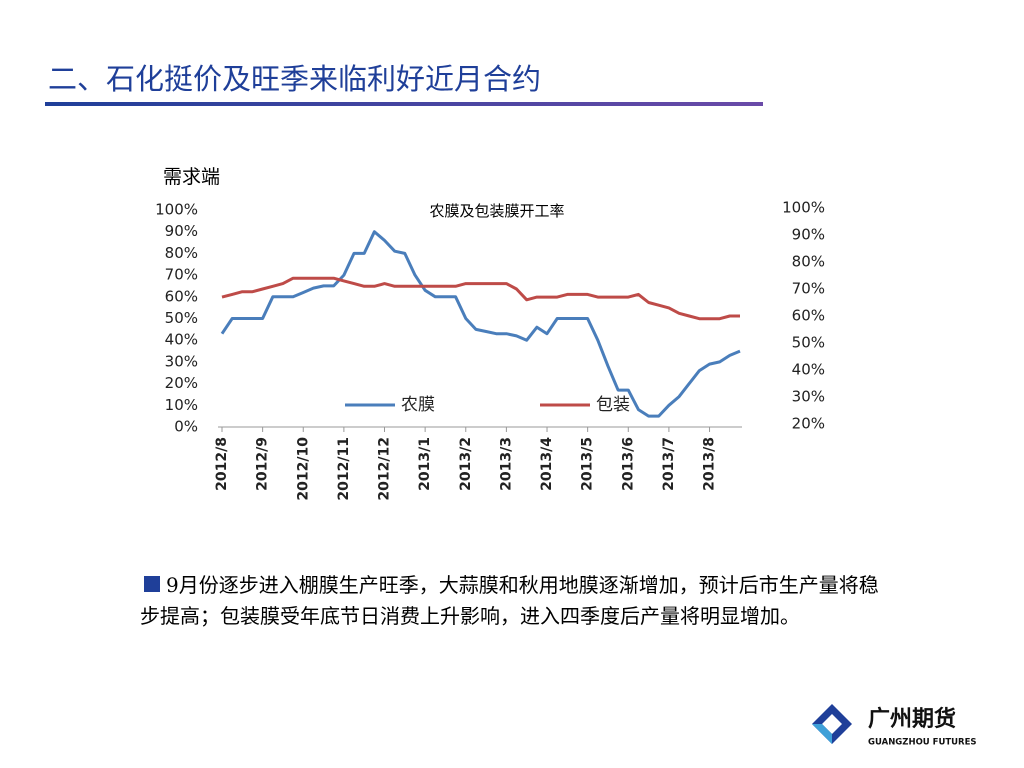 Image resolution: width=1024 pixels, height=768 pixels. What do you see at coordinates (506, 464) in the screenshot?
I see `x-tick-label: 2013/3` at bounding box center [506, 464].